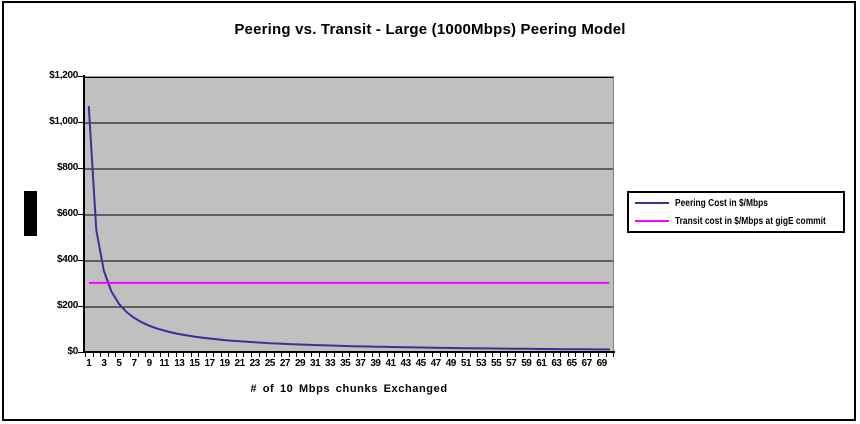 This screenshot has width=860, height=424. I want to click on x-tick-label: 67, so click(587, 363).